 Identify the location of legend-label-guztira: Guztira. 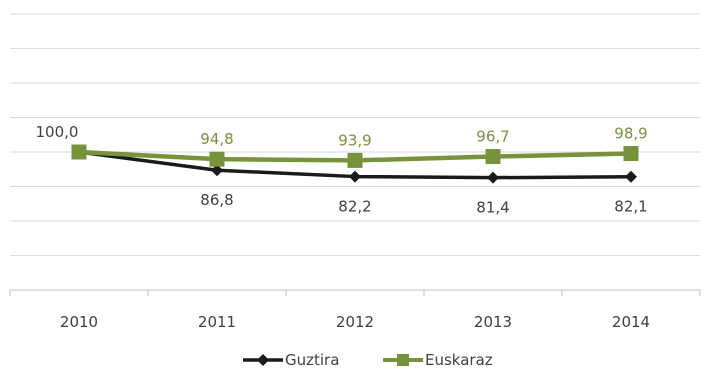
(312, 360).